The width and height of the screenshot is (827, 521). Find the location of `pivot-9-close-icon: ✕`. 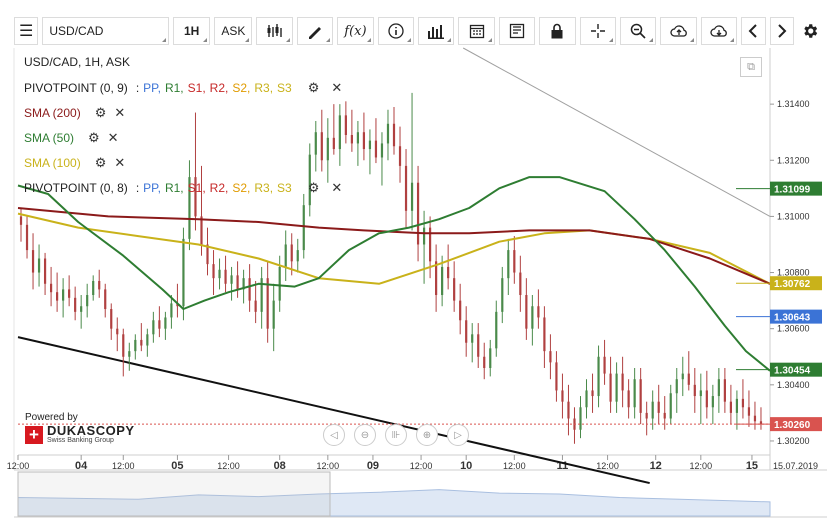

pivot-9-close-icon: ✕ is located at coordinates (337, 87).